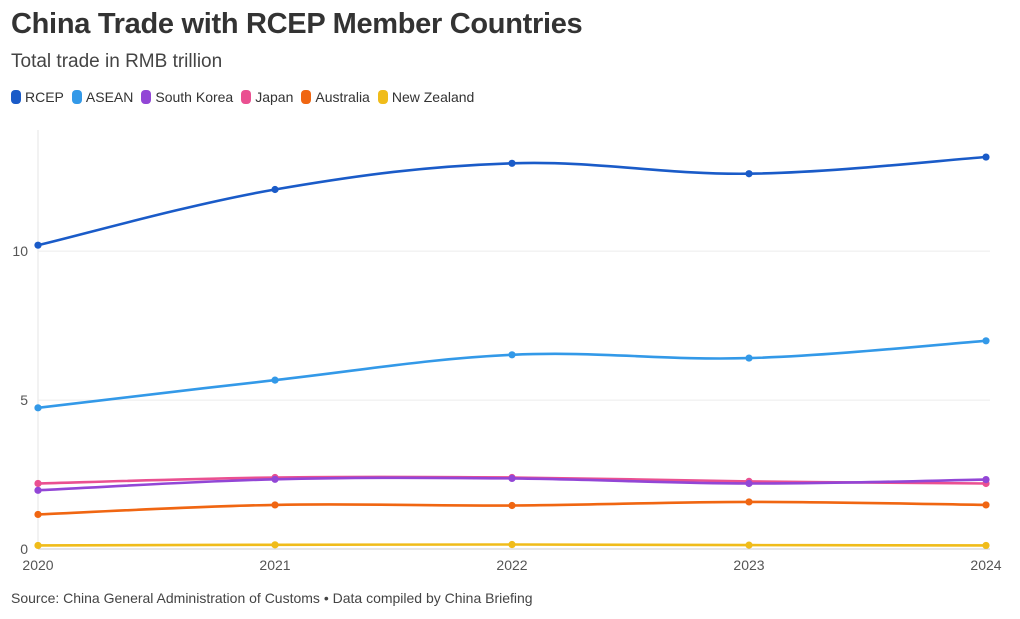  Describe the element at coordinates (24, 400) in the screenshot. I see `y-tick-label: 5` at that location.